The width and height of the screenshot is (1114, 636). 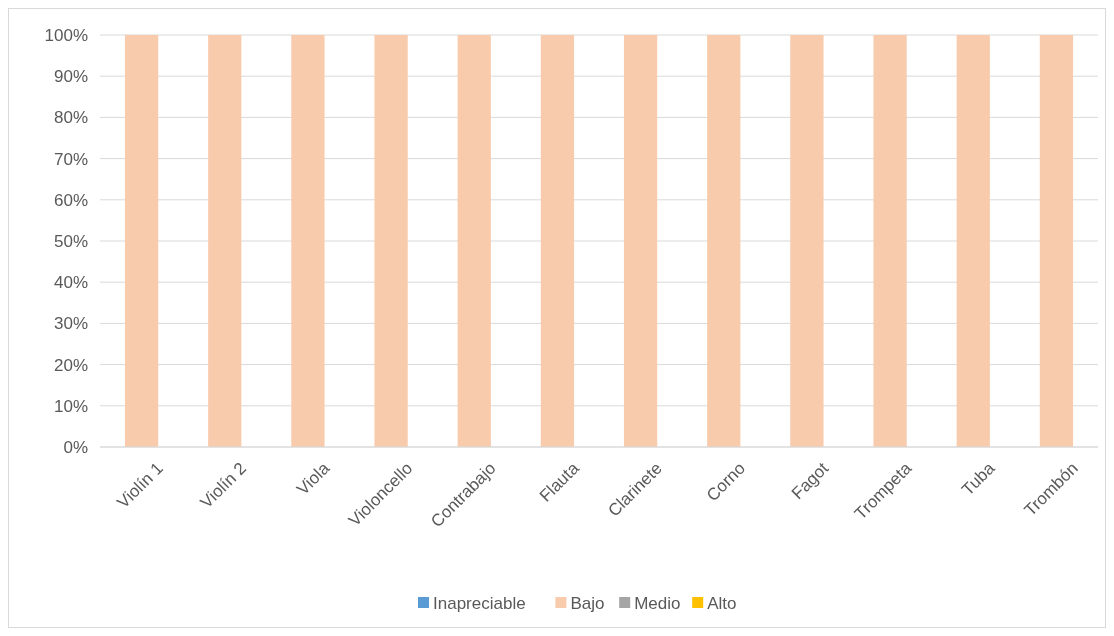 I want to click on y-tick-label: 60%, so click(x=70, y=200).